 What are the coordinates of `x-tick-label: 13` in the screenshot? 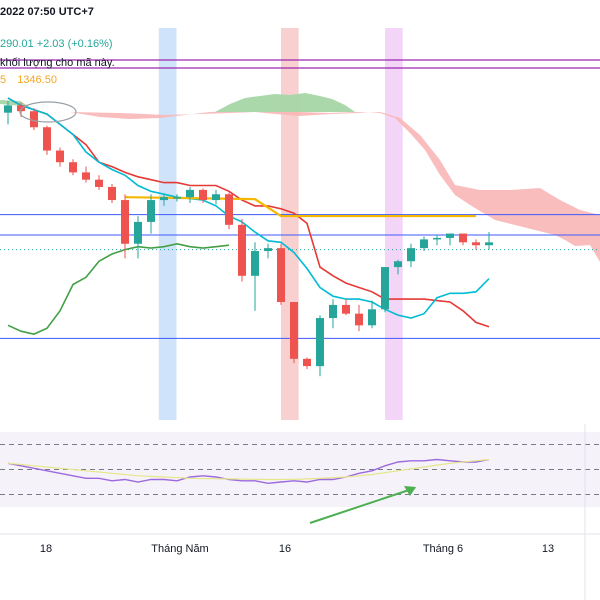 It's located at (548, 549).